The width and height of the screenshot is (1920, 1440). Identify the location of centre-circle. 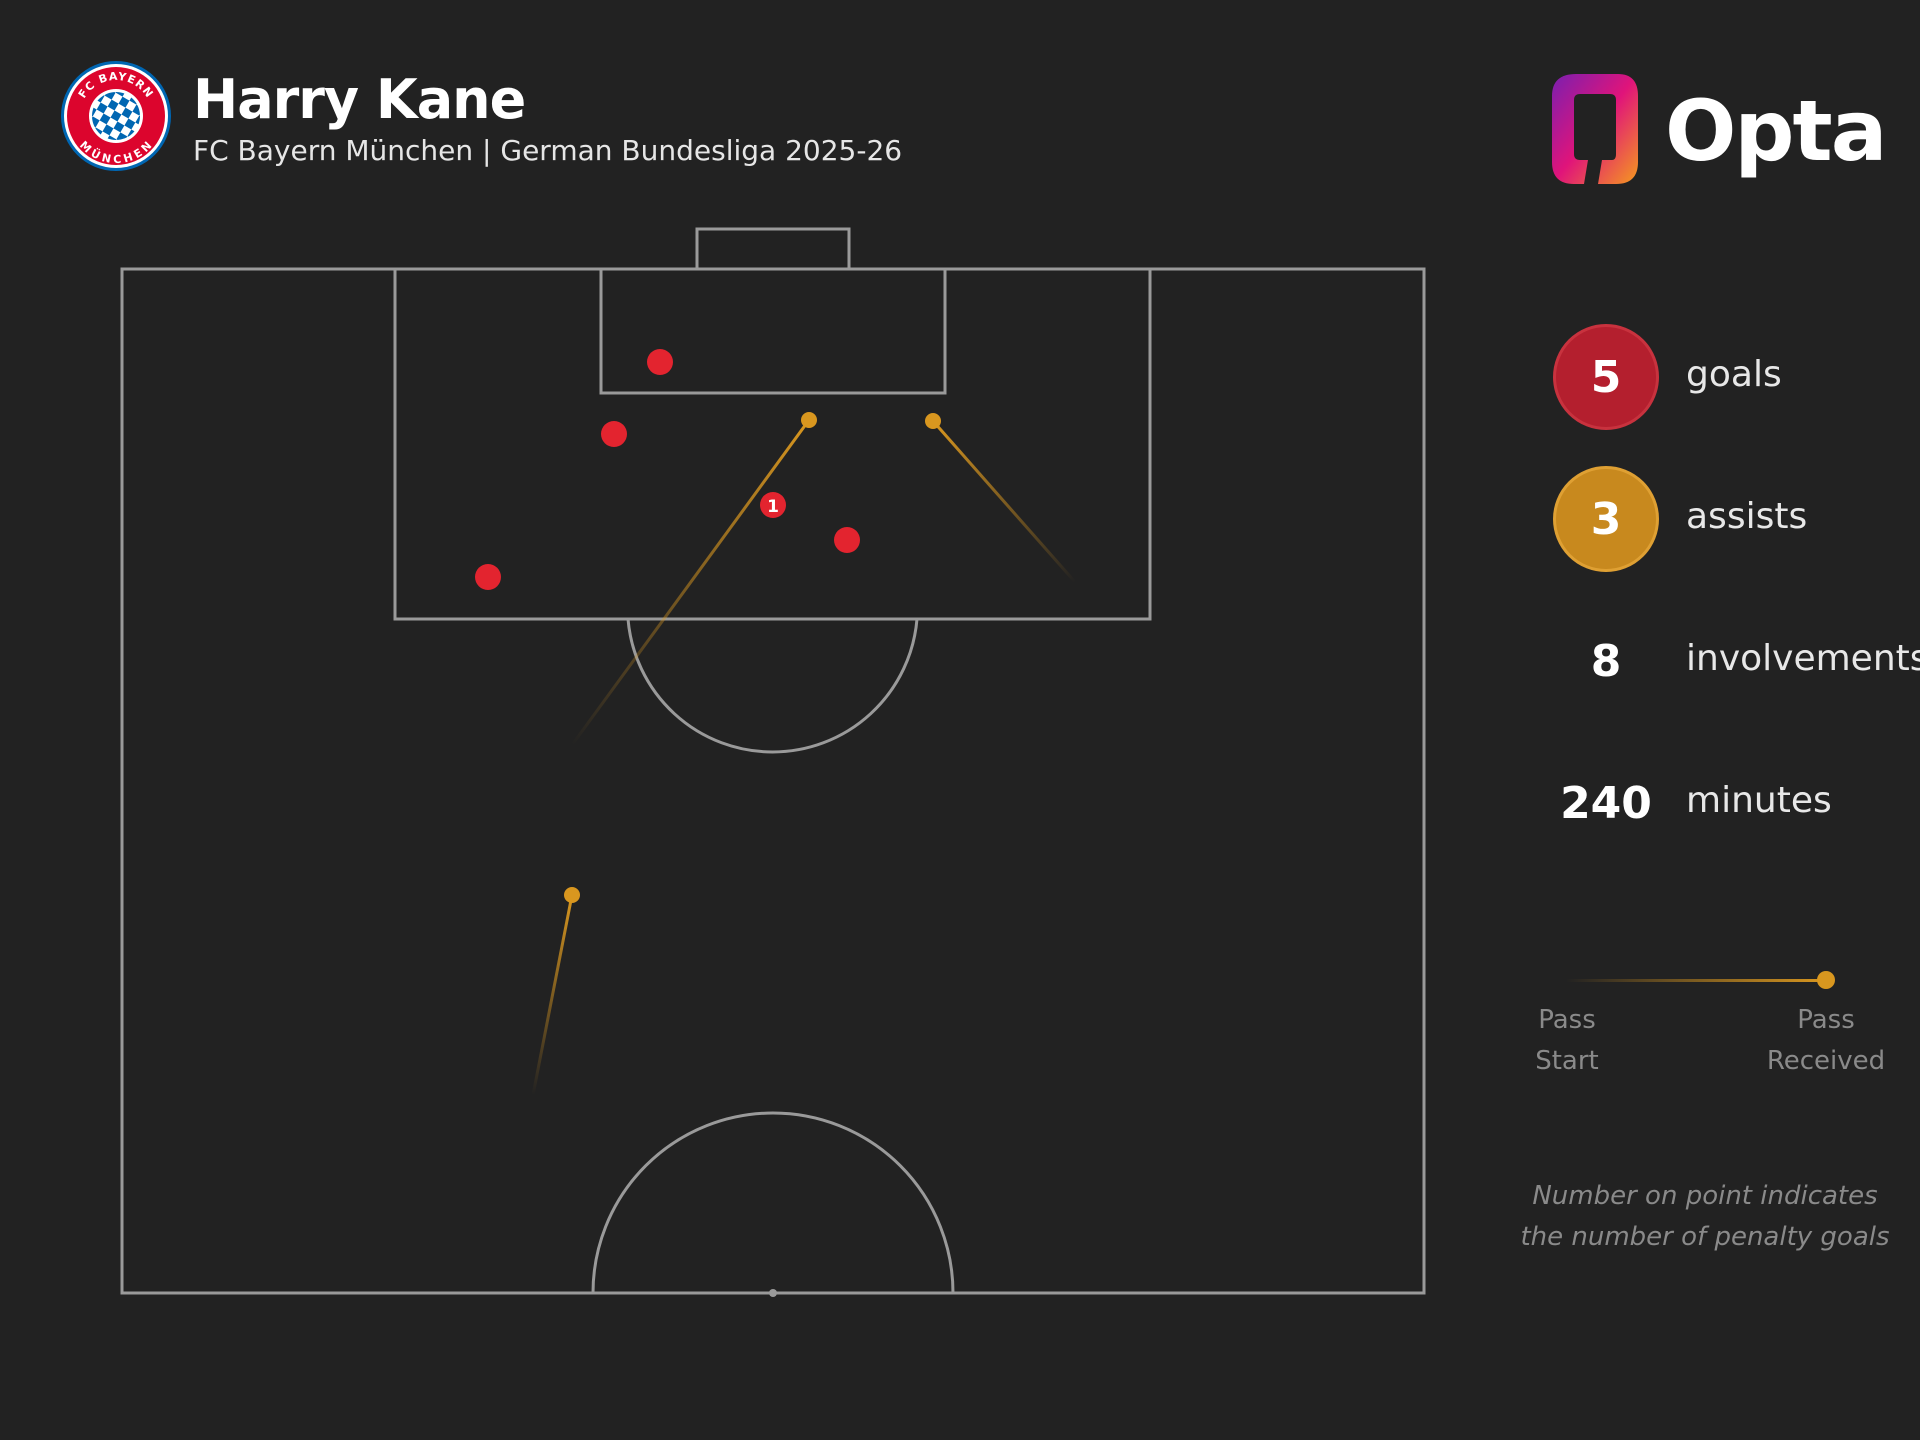
(773, 1202).